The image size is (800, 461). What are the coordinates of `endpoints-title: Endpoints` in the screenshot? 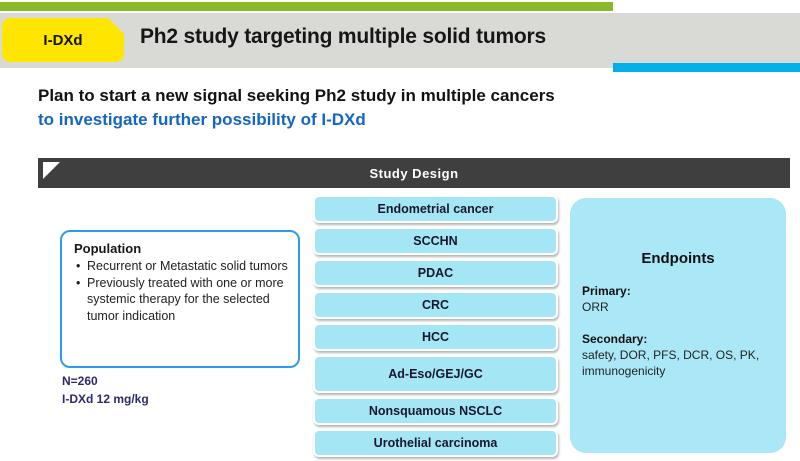 It's located at (678, 258).